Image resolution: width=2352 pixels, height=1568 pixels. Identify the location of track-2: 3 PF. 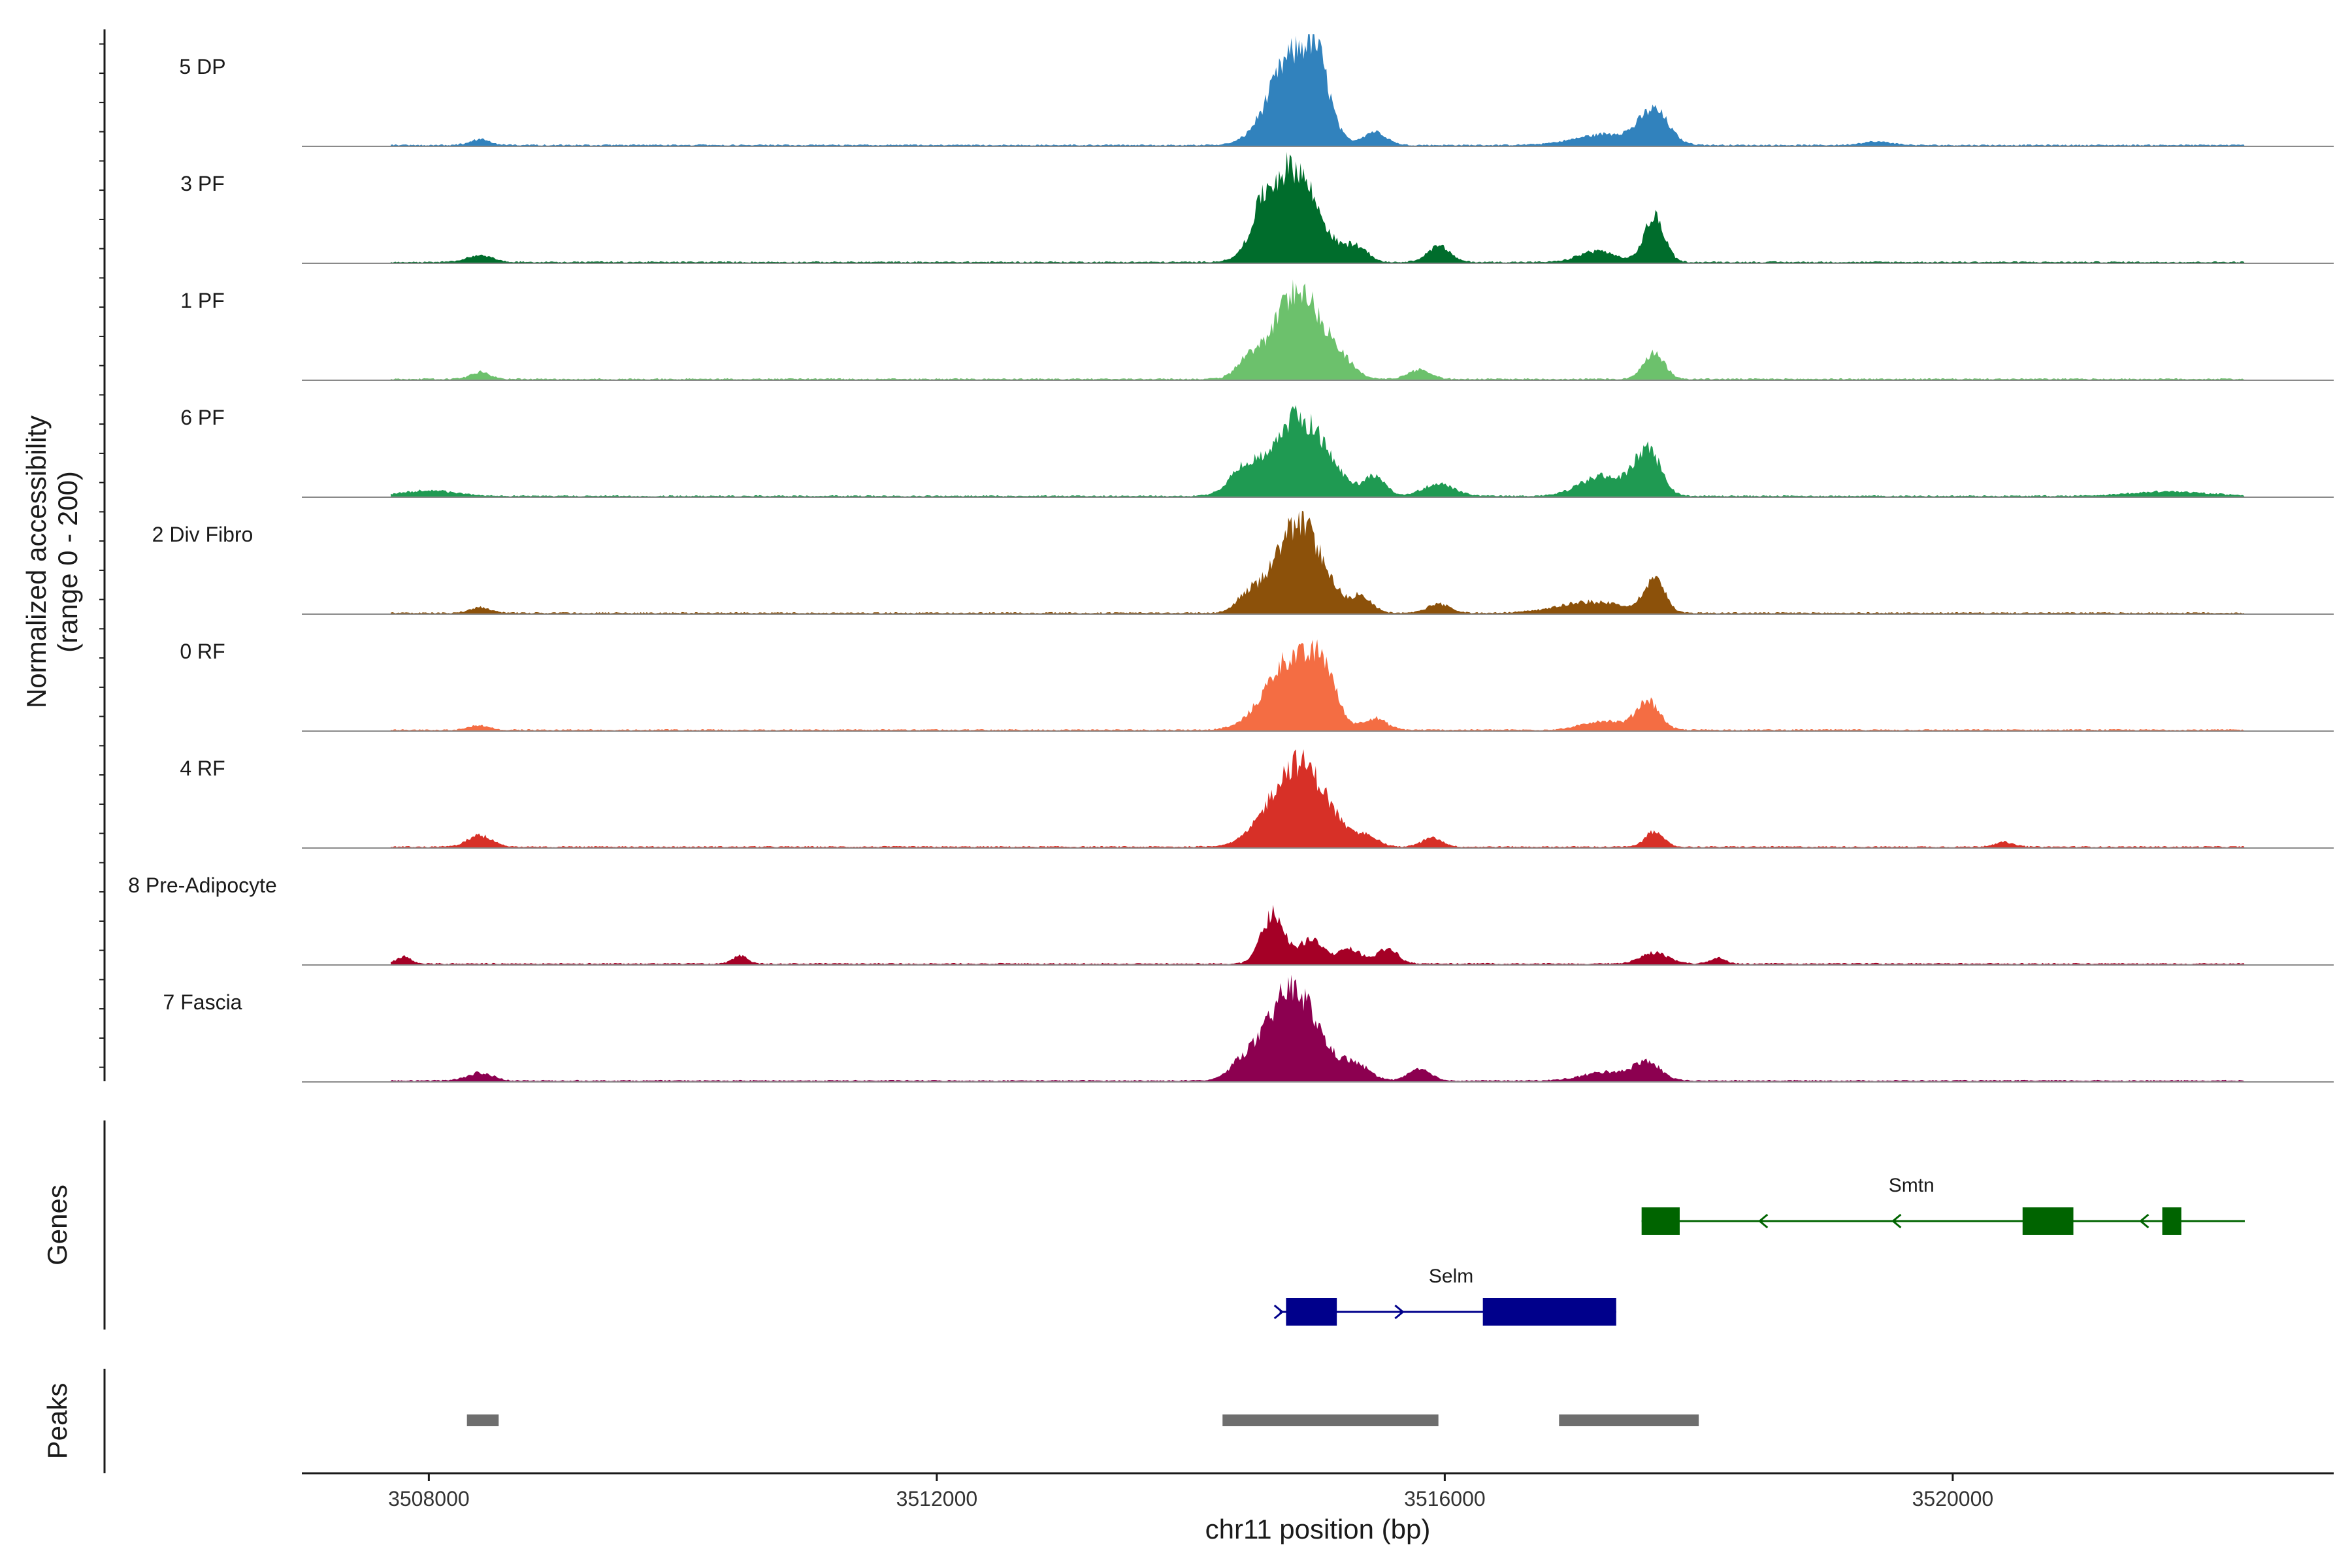
(1257, 208).